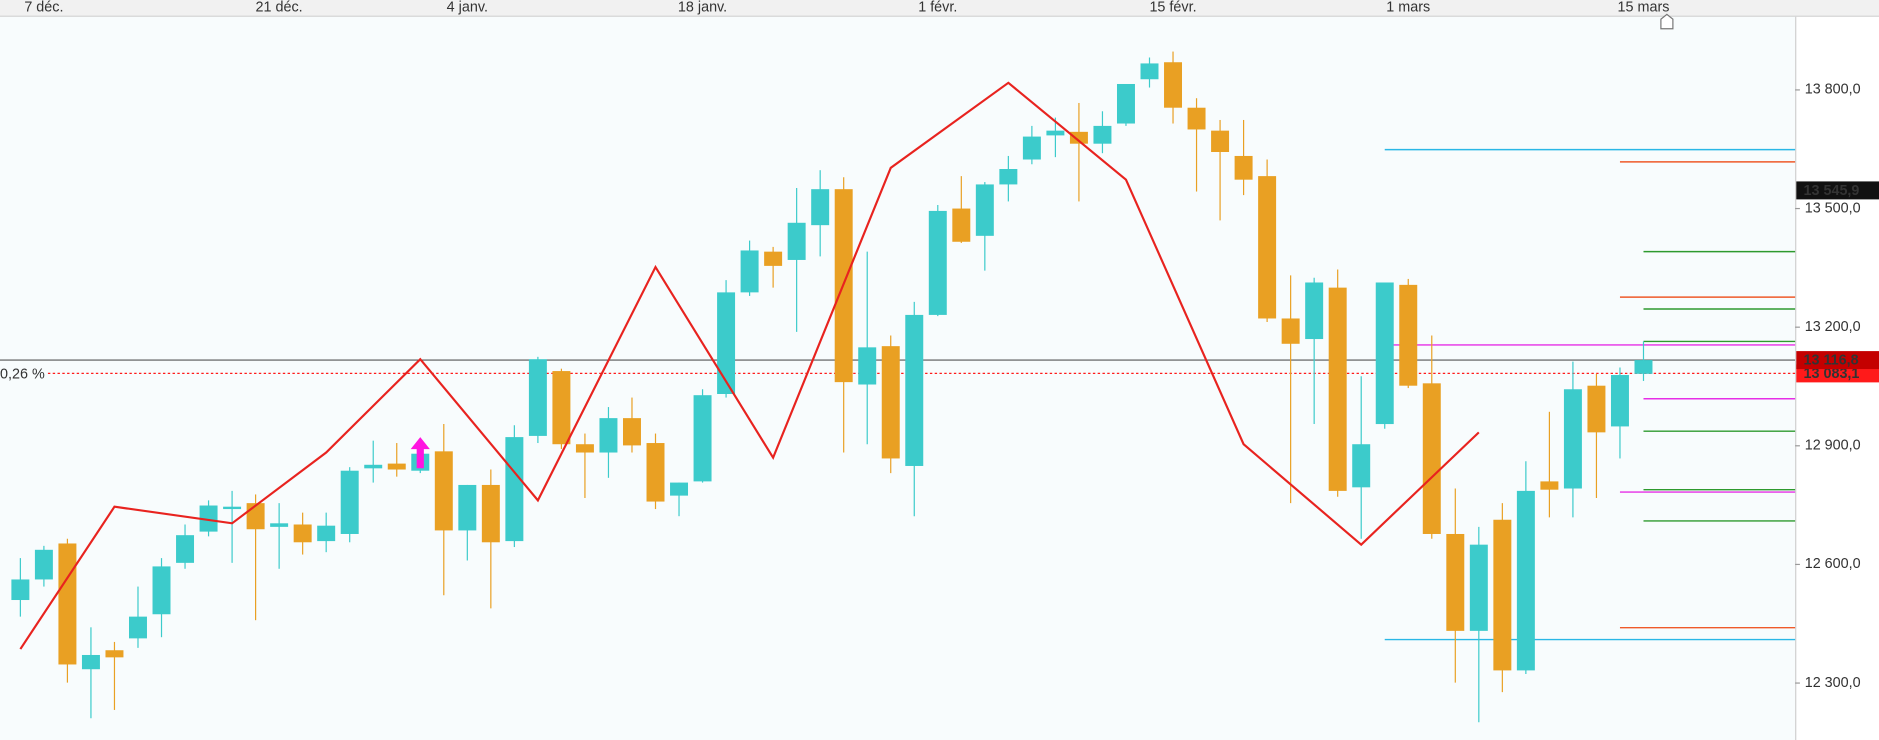  Describe the element at coordinates (1833, 564) in the screenshot. I see `y-tick-label: 12 600,0` at that location.